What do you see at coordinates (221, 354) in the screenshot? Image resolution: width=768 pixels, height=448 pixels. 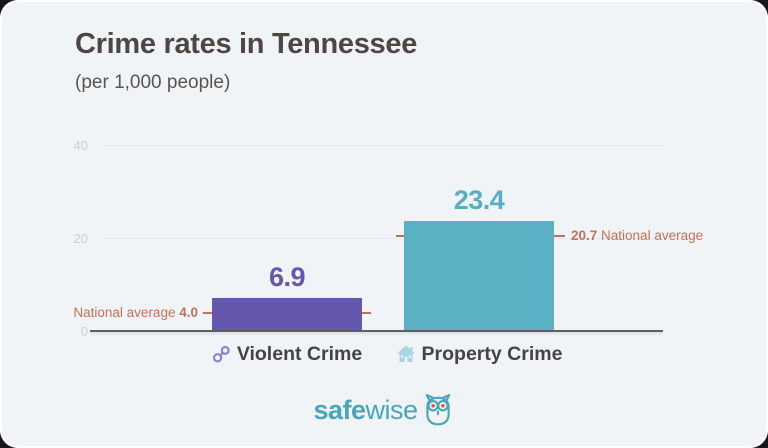 I see `handcuffs-icon` at bounding box center [221, 354].